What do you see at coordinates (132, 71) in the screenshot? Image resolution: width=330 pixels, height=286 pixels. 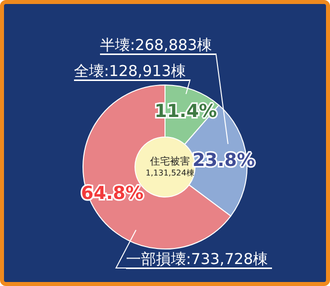 I see `slice-label: 全壊:128,913棟` at bounding box center [132, 71].